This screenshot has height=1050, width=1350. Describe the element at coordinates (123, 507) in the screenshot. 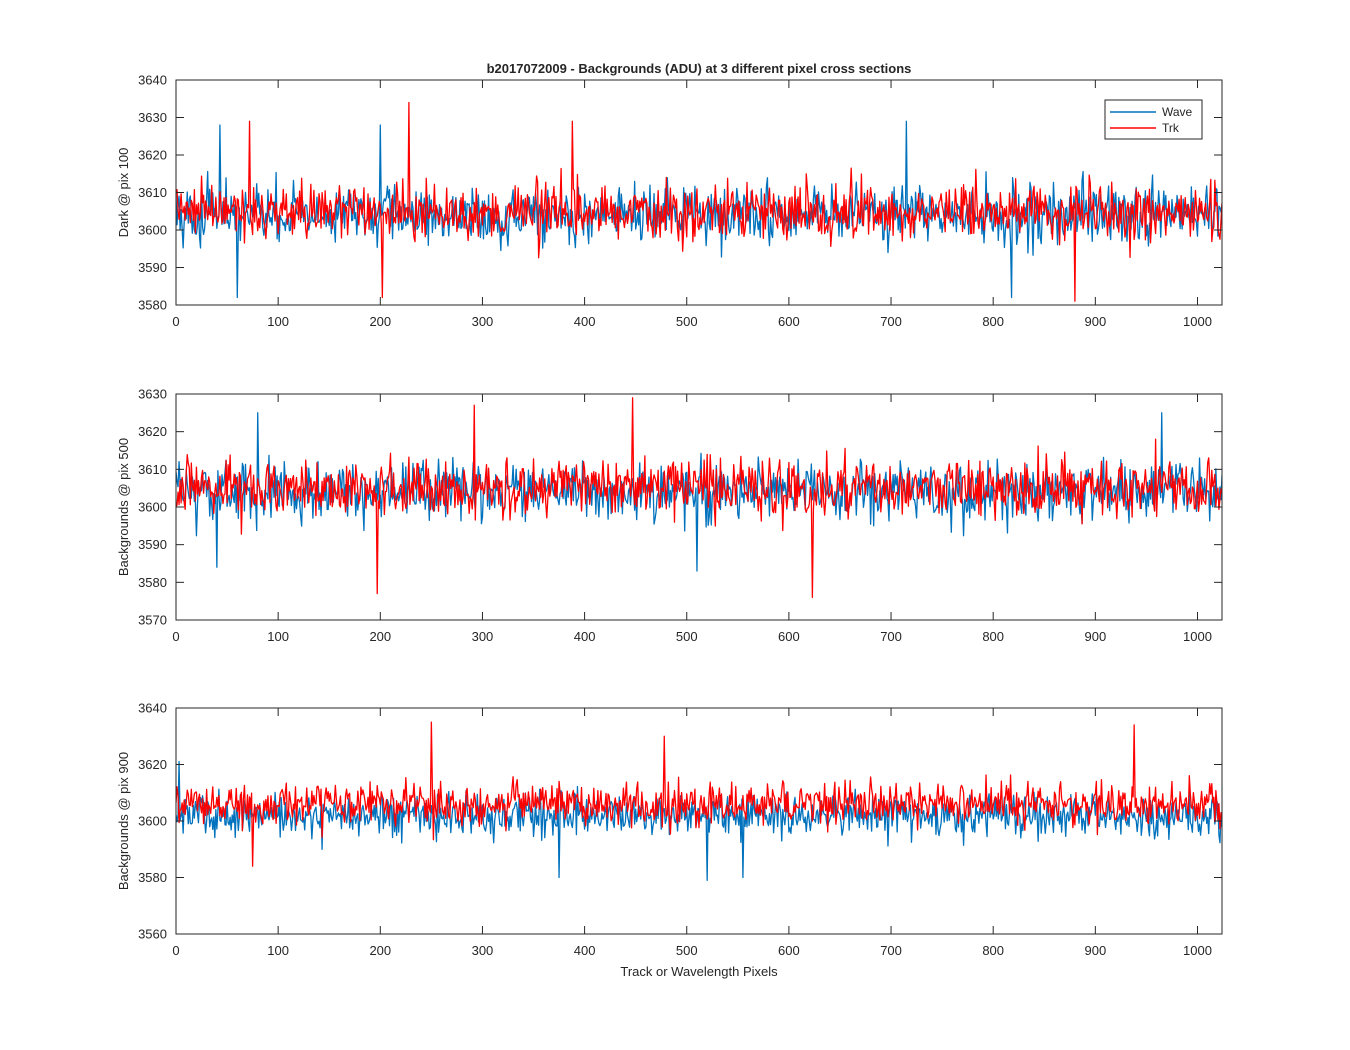

I see `y-axis-label: Backgrounds @ pix 500` at that location.